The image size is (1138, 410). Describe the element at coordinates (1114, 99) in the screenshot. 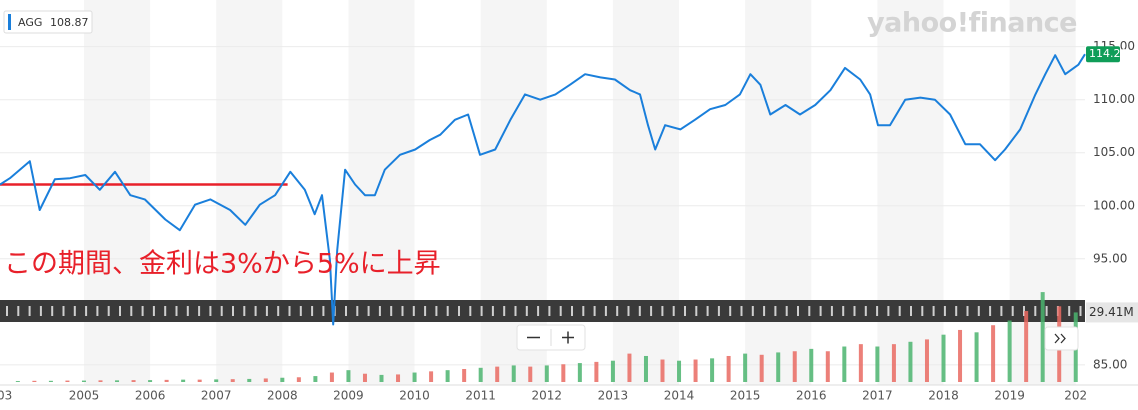

I see `y-tick-label: 110.00` at that location.